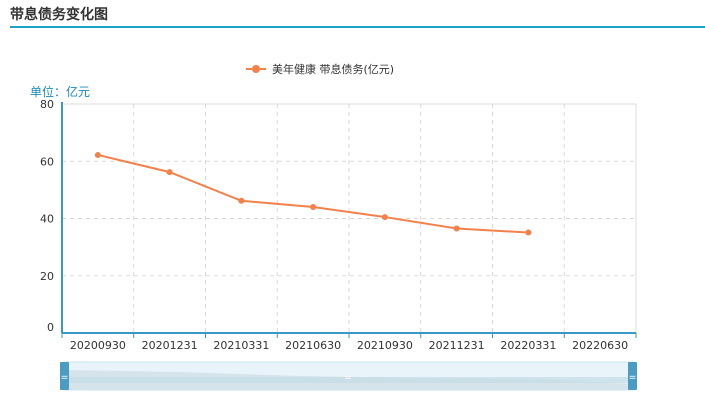 The width and height of the screenshot is (705, 403). I want to click on slider-center-grip-icon: =, so click(348, 378).